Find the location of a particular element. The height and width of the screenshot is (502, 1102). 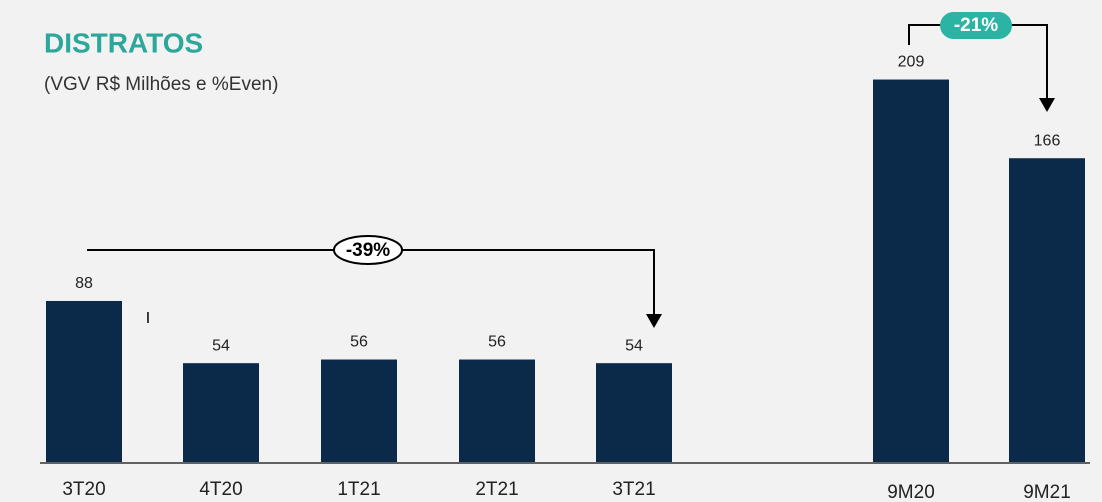

annotation: -21% is located at coordinates (976, 25).